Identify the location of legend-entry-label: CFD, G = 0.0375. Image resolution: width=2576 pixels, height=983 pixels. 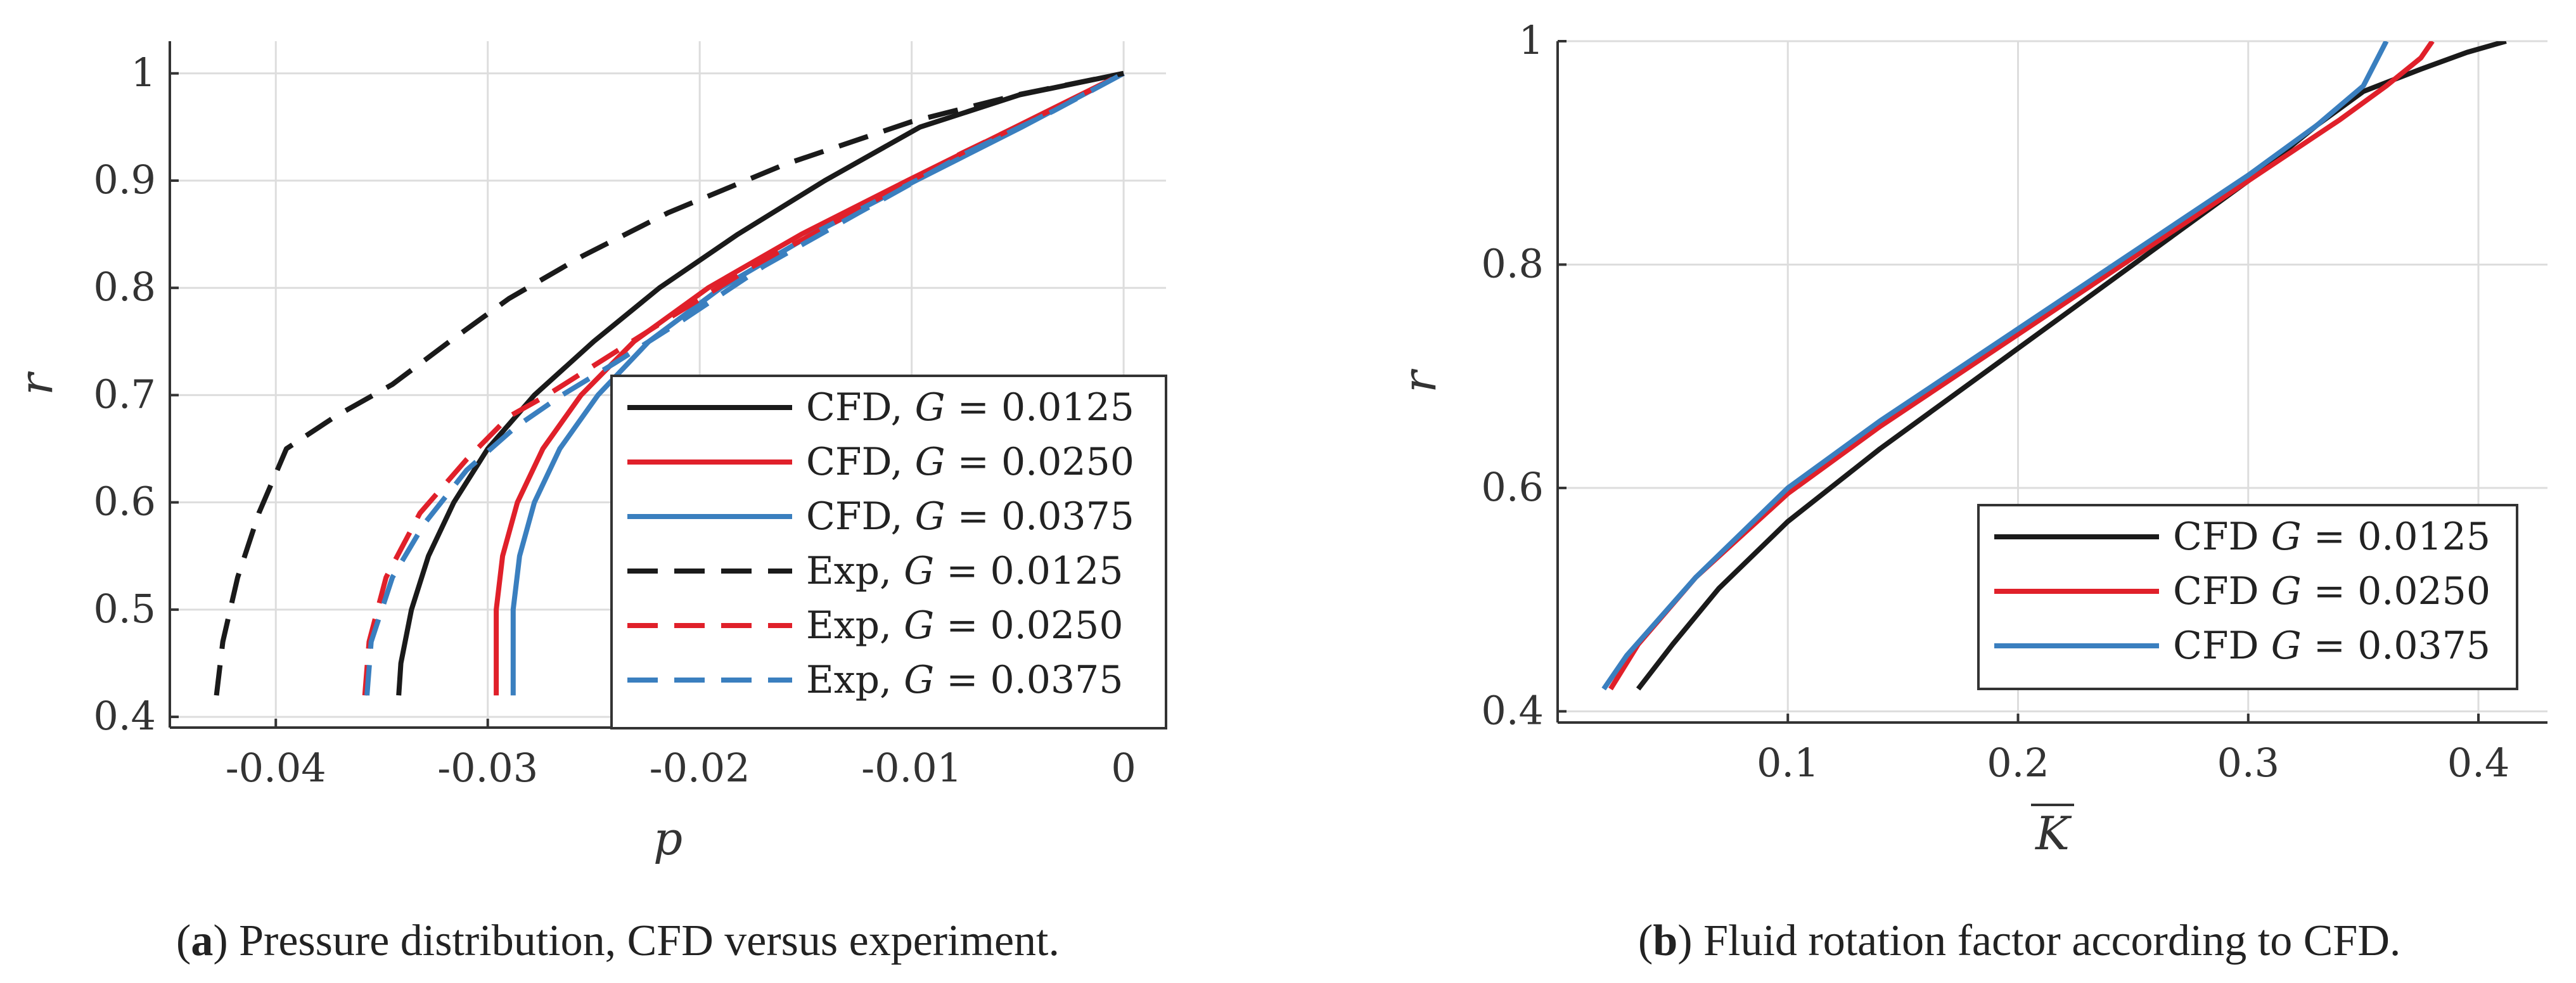
(970, 516).